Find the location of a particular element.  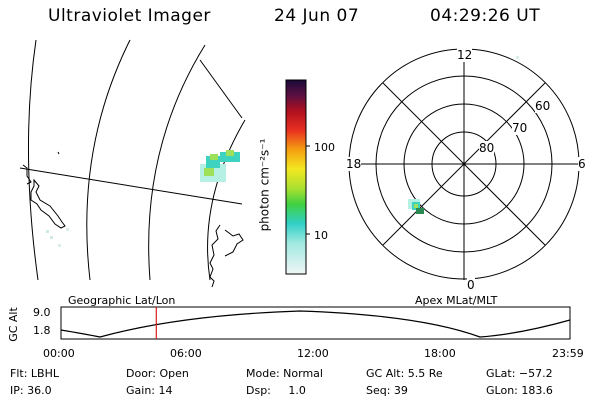

status-glat: GLat: −57.2 is located at coordinates (519, 373).